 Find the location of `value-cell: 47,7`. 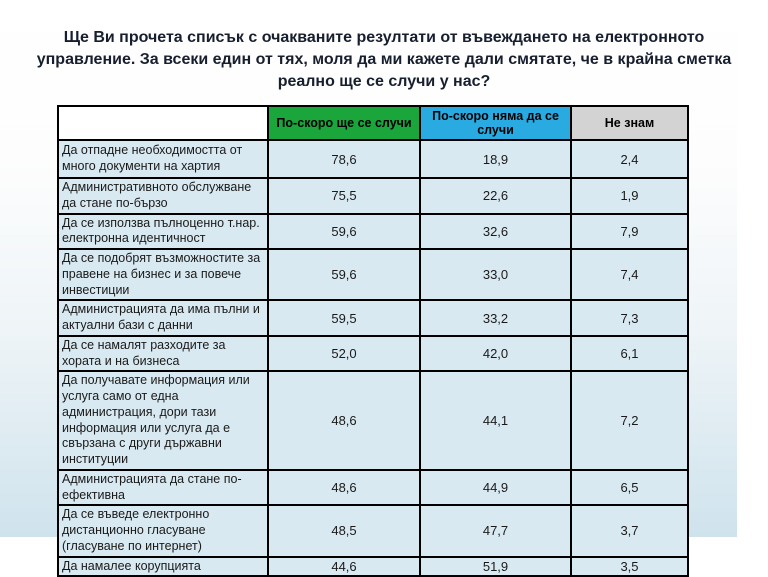

value-cell: 47,7 is located at coordinates (495, 531).